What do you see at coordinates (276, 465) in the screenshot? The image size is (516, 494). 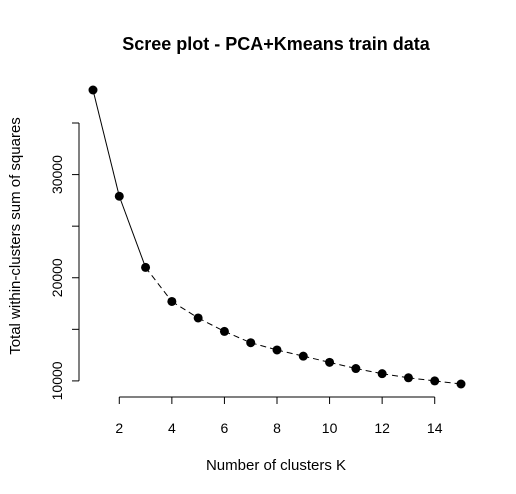 I see `x-axis-title: Number of clusters K` at bounding box center [276, 465].